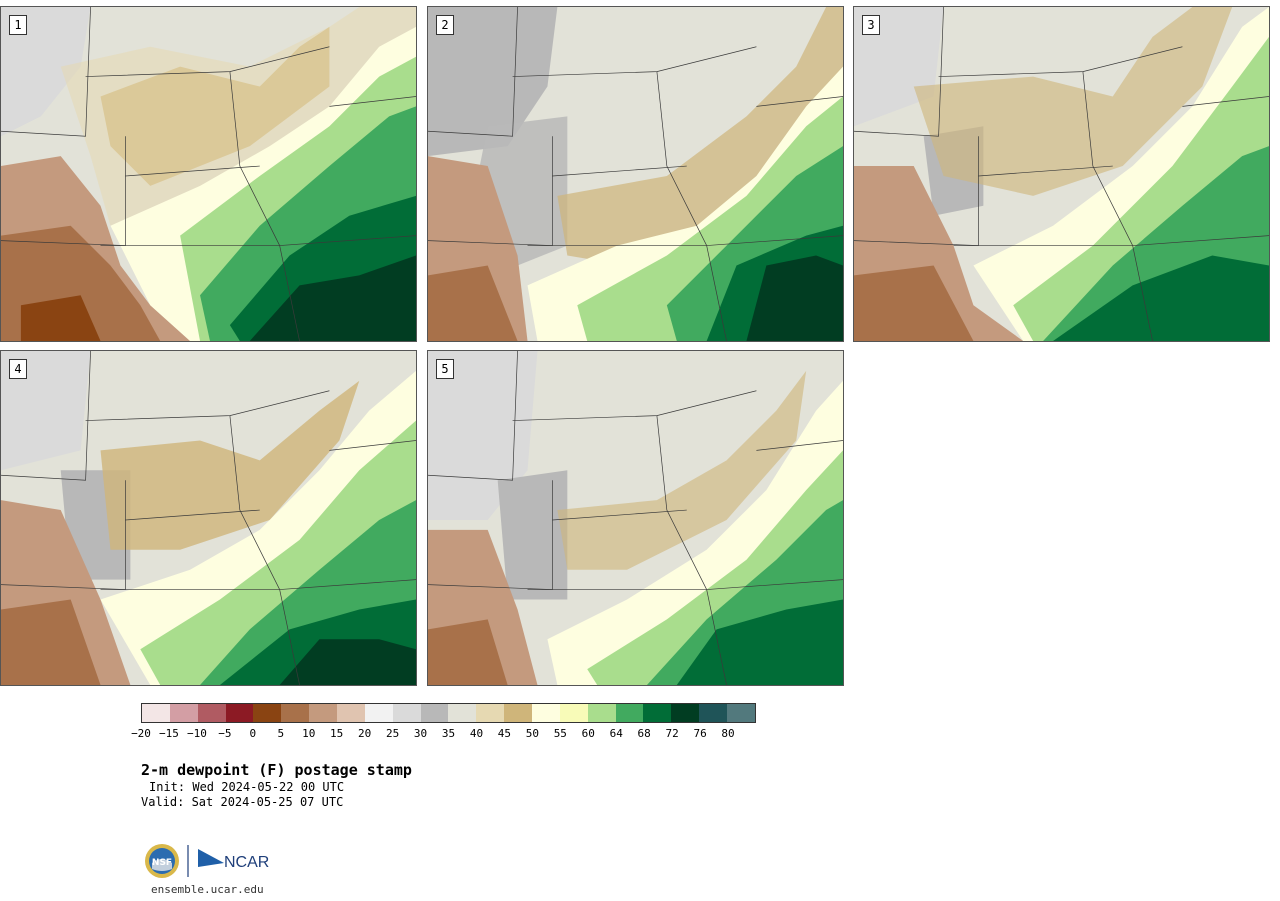 This screenshot has height=901, width=1280. I want to click on colorbar-tick-label: 40, so click(476, 733).